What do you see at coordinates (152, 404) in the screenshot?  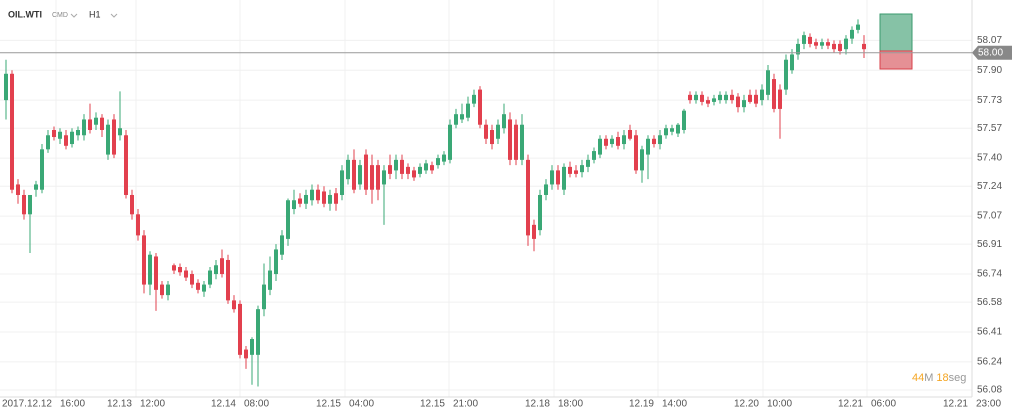 I see `x-time-label: 12:00` at bounding box center [152, 404].